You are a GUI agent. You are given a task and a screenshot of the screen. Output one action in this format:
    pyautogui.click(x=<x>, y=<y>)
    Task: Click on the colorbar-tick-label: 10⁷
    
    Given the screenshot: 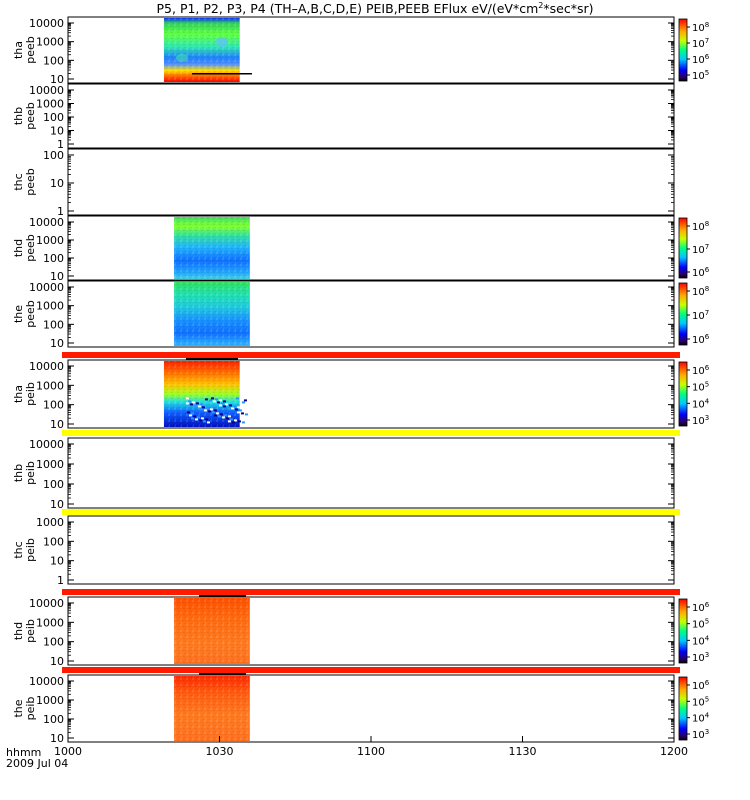 What is the action you would take?
    pyautogui.click(x=700, y=315)
    